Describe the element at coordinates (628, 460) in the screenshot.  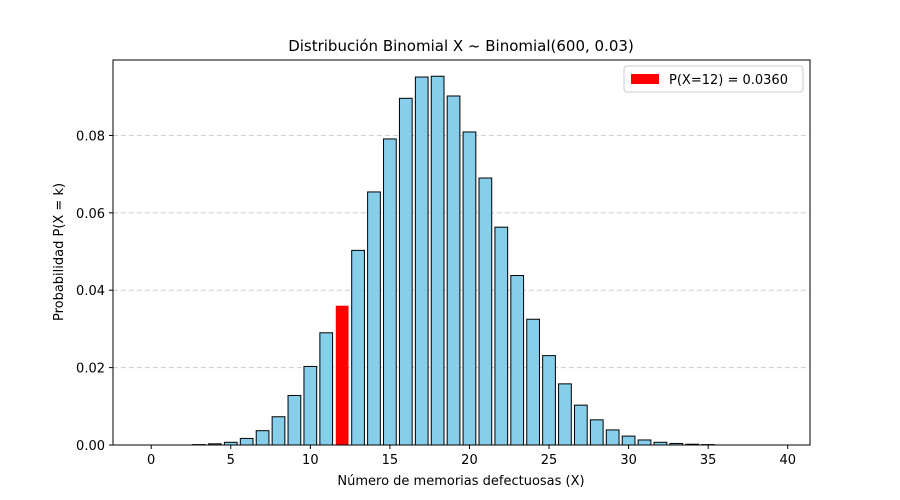
I see `x-tick-label-30: 30` at that location.